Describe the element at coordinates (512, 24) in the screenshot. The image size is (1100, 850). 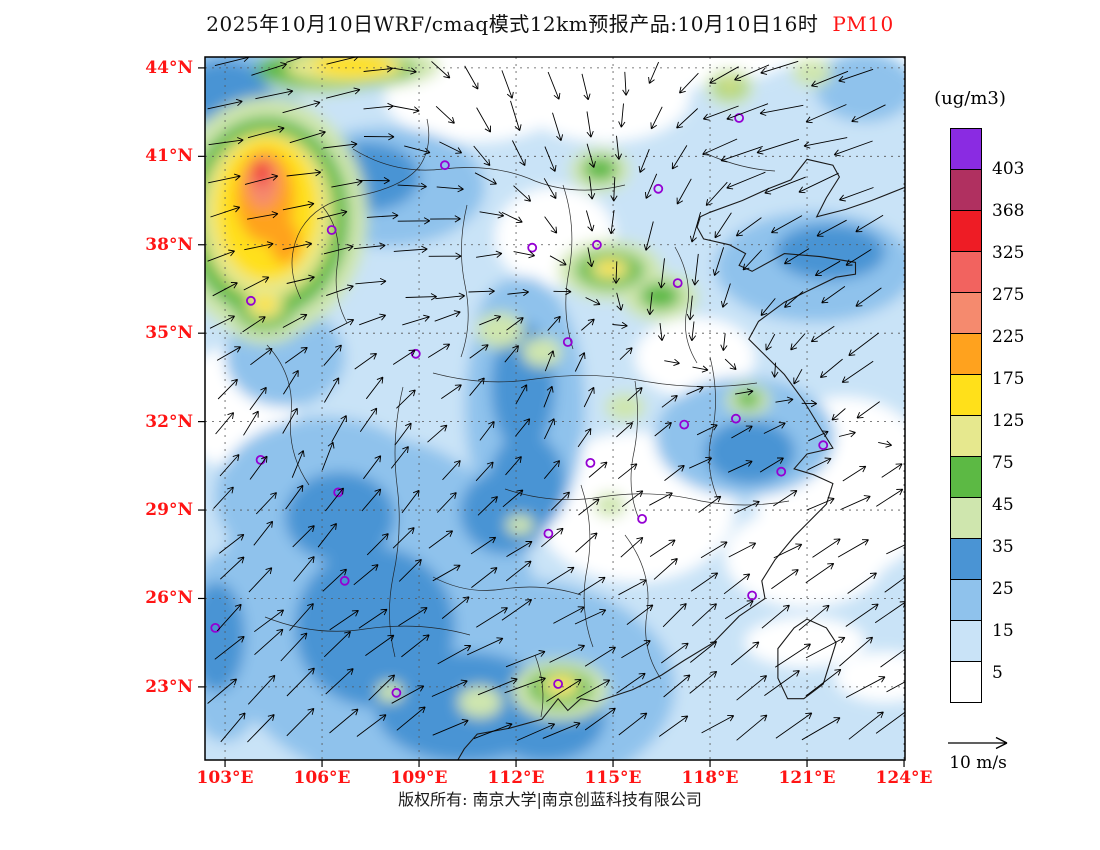
I see `chart-title-main: 2025年10月10日WRF/cmaq模式12km预报产品:10月10日16时` at that location.